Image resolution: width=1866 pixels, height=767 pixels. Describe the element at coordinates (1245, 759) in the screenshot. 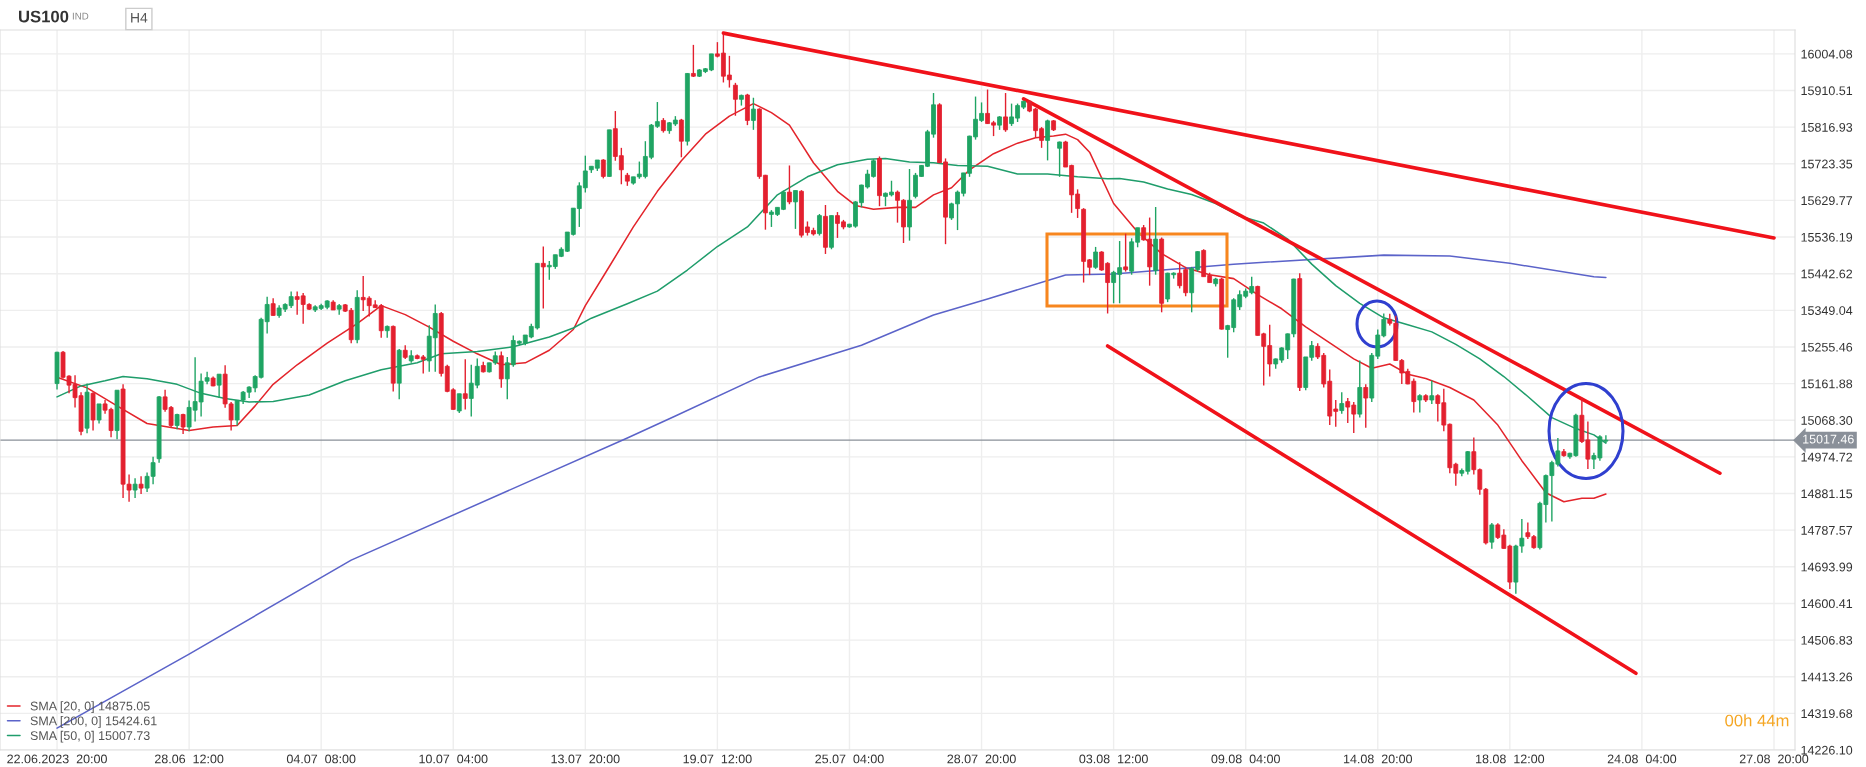

I see `x-tick-label: 09.08 04:00` at that location.